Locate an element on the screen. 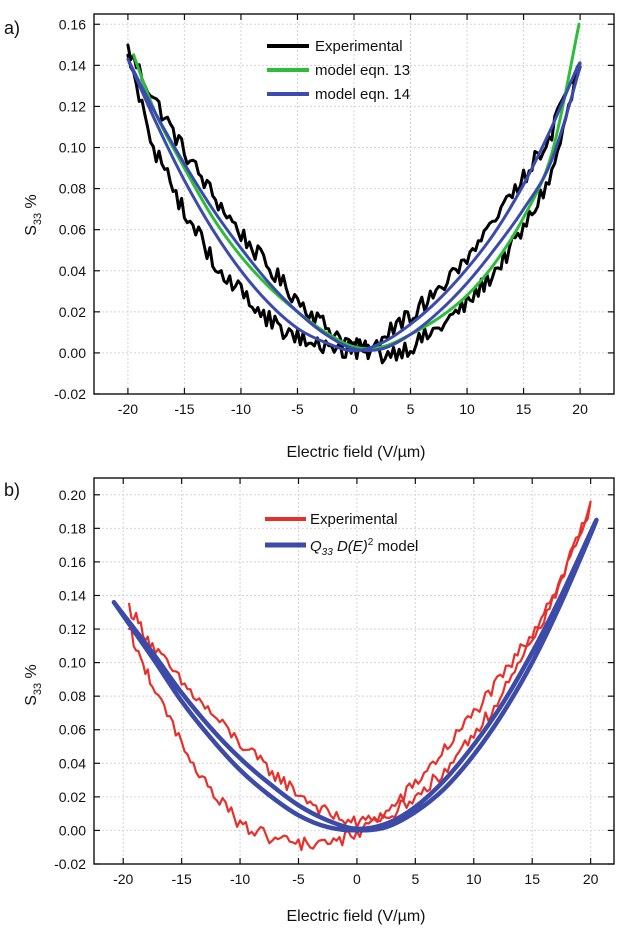 This screenshot has height=928, width=618. tick-label-b-x-1: -15 is located at coordinates (182, 879).